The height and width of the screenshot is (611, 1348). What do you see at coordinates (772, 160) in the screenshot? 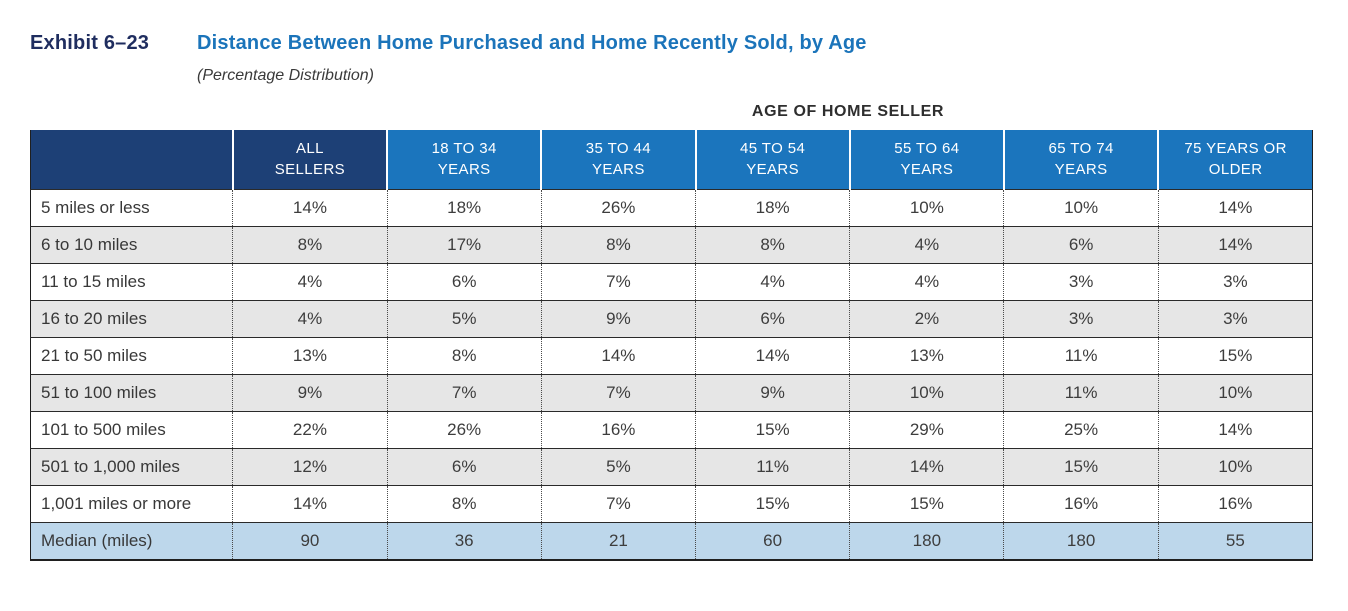
I see `column-header: 45 TO 54 YEARS` at bounding box center [772, 160].